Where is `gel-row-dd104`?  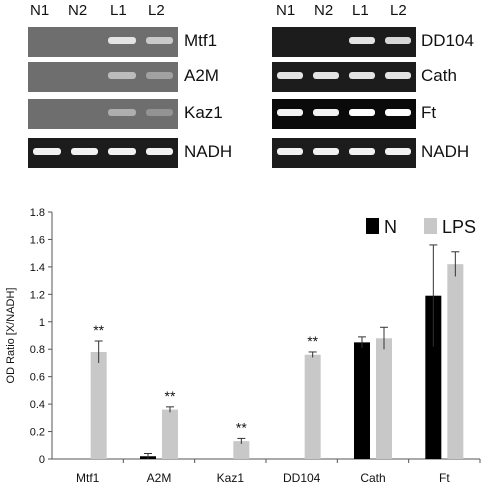
gel-row-dd104 is located at coordinates (344, 42).